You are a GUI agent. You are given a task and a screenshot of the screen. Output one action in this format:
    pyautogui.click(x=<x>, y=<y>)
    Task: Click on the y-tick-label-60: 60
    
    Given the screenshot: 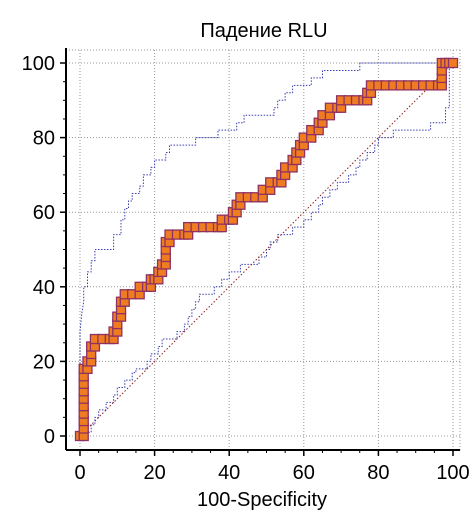 What is the action you would take?
    pyautogui.click(x=44, y=213)
    